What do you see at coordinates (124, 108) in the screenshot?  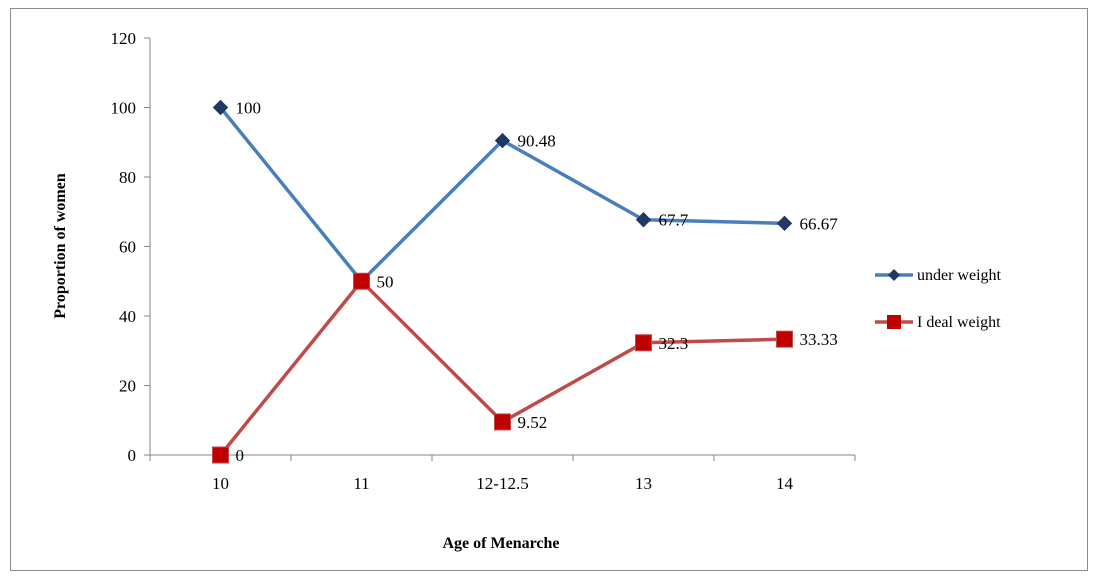 I see `y-tick-label: 100` at bounding box center [124, 108].